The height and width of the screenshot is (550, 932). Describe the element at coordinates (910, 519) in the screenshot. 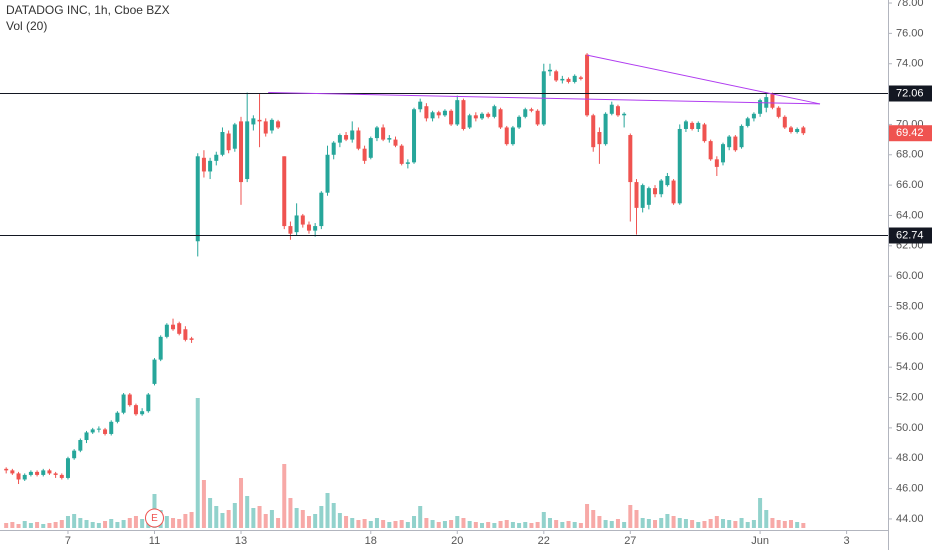

I see `y-tick-label: 44.00` at that location.